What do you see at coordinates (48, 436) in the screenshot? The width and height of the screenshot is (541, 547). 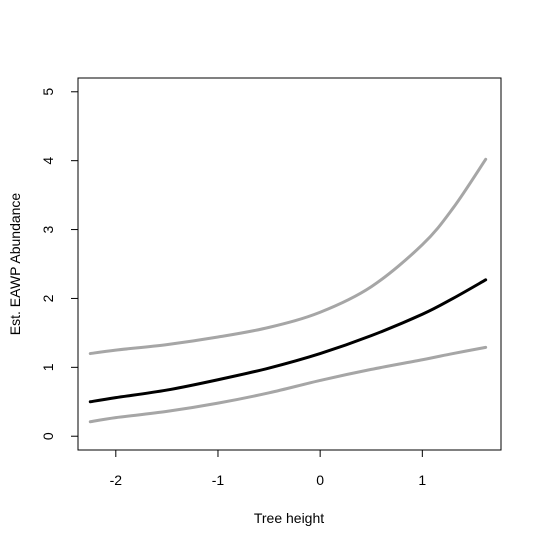 I see `y-tick-label: 0` at bounding box center [48, 436].